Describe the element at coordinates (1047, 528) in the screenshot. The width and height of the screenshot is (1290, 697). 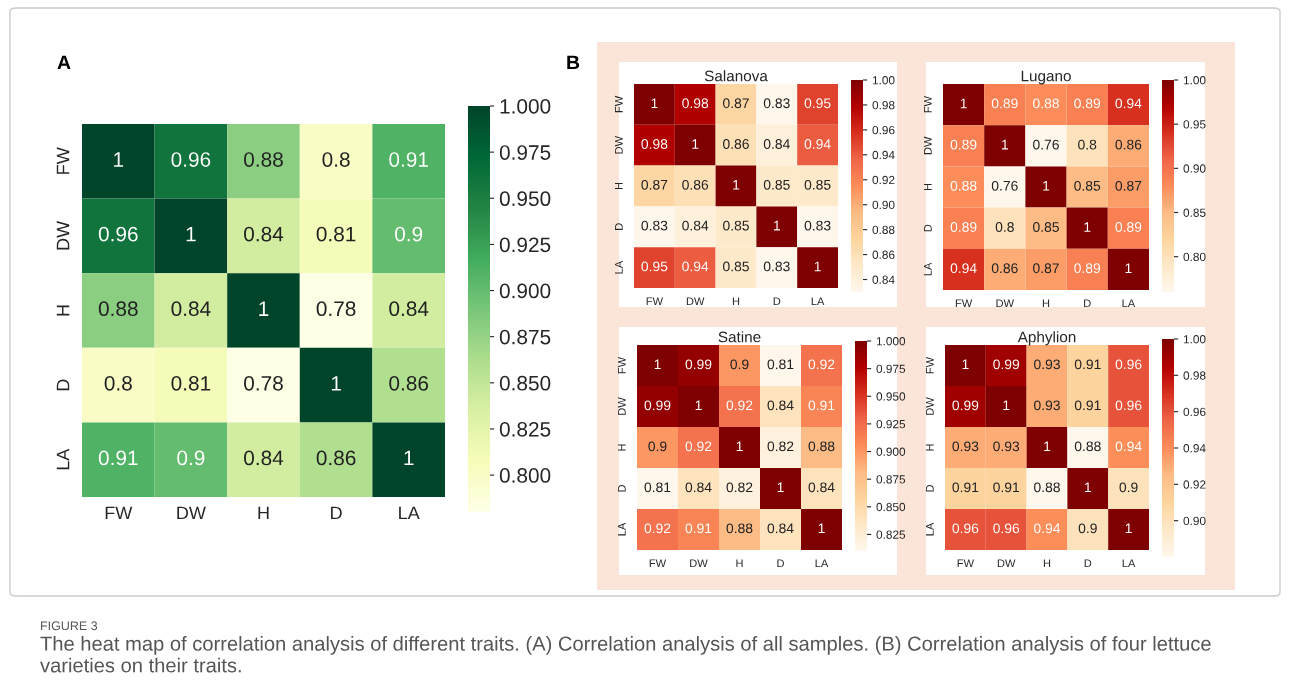
I see `data-label: 0.94` at that location.